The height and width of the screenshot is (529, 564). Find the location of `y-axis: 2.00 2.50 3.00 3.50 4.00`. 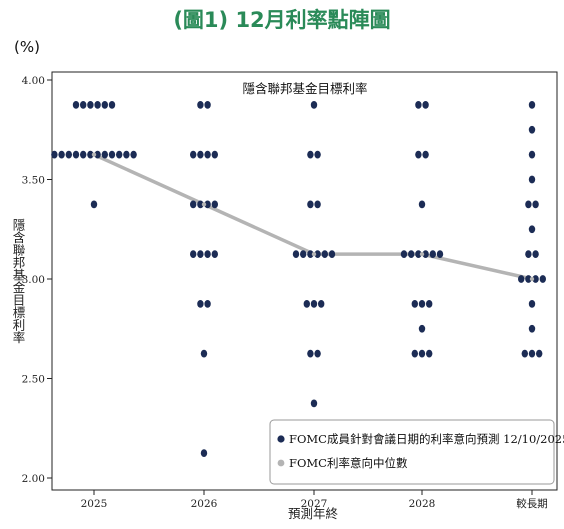

y-axis: 2.00 2.50 3.00 3.50 4.00 is located at coordinates (37, 280).